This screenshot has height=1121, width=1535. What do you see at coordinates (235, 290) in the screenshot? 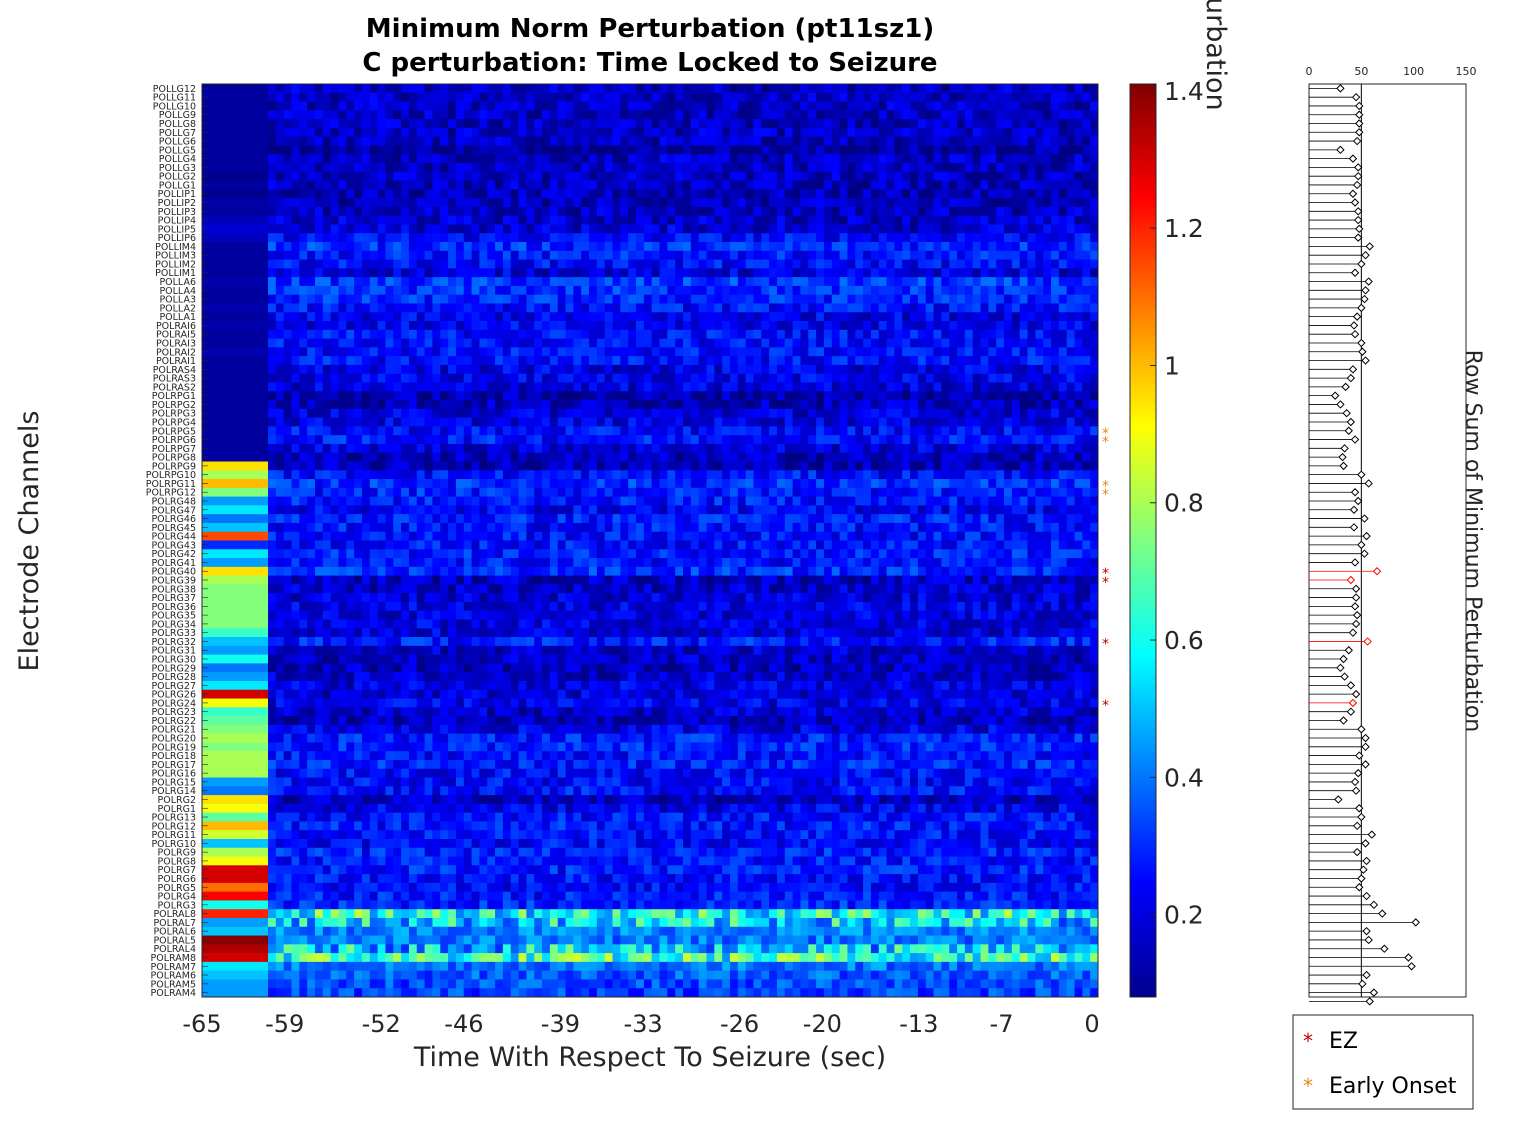
I see `heatmap-first-column-cell` at bounding box center [235, 290].